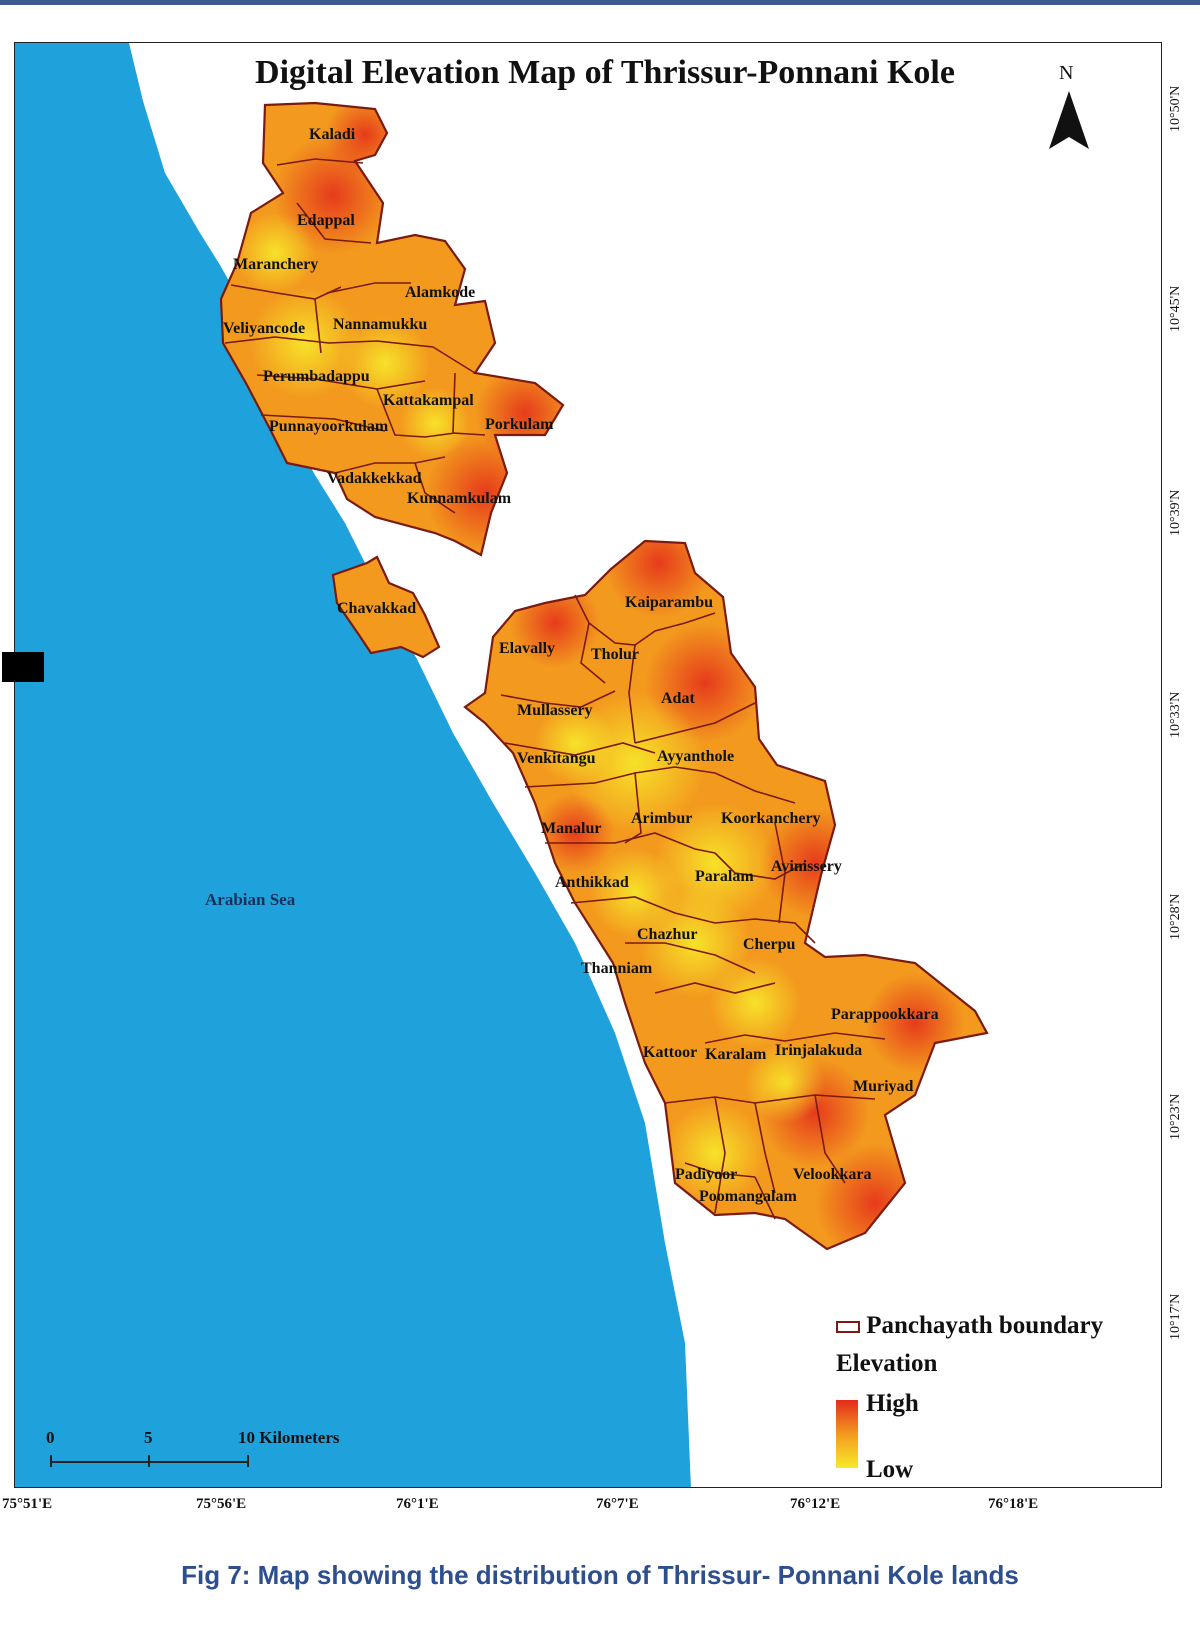  What do you see at coordinates (669, 602) in the screenshot?
I see `panchayath-label: Kaiparambu` at bounding box center [669, 602].